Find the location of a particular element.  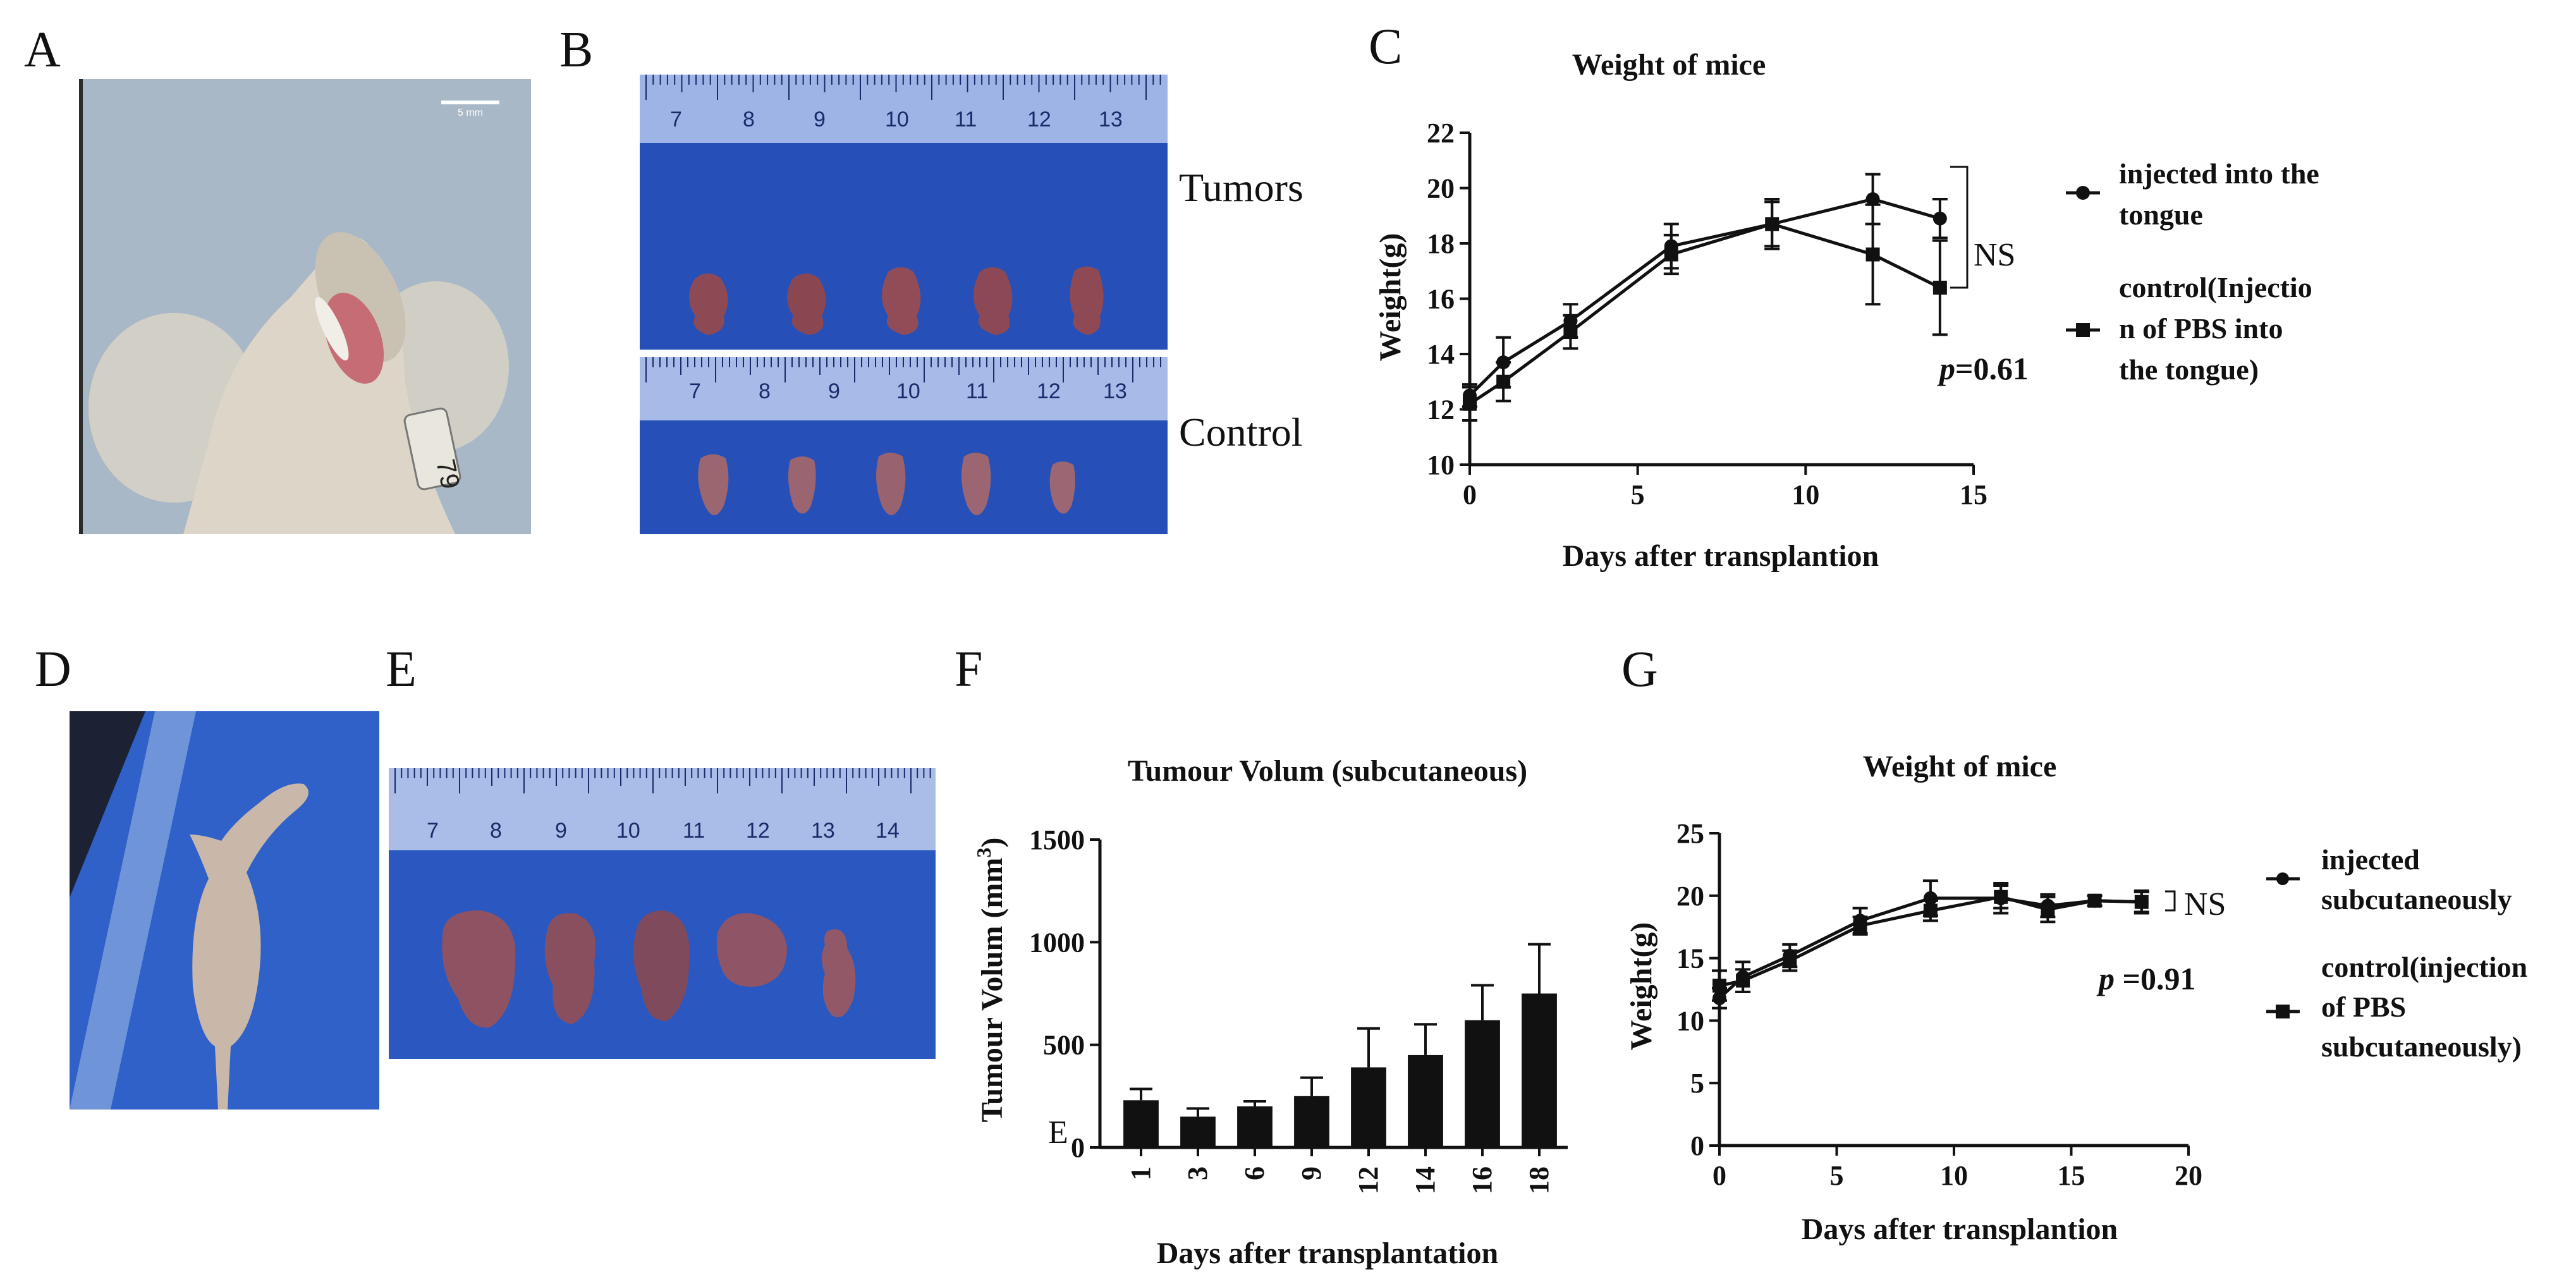

chart-f-y-tick-label: 1500 is located at coordinates (1057, 839).